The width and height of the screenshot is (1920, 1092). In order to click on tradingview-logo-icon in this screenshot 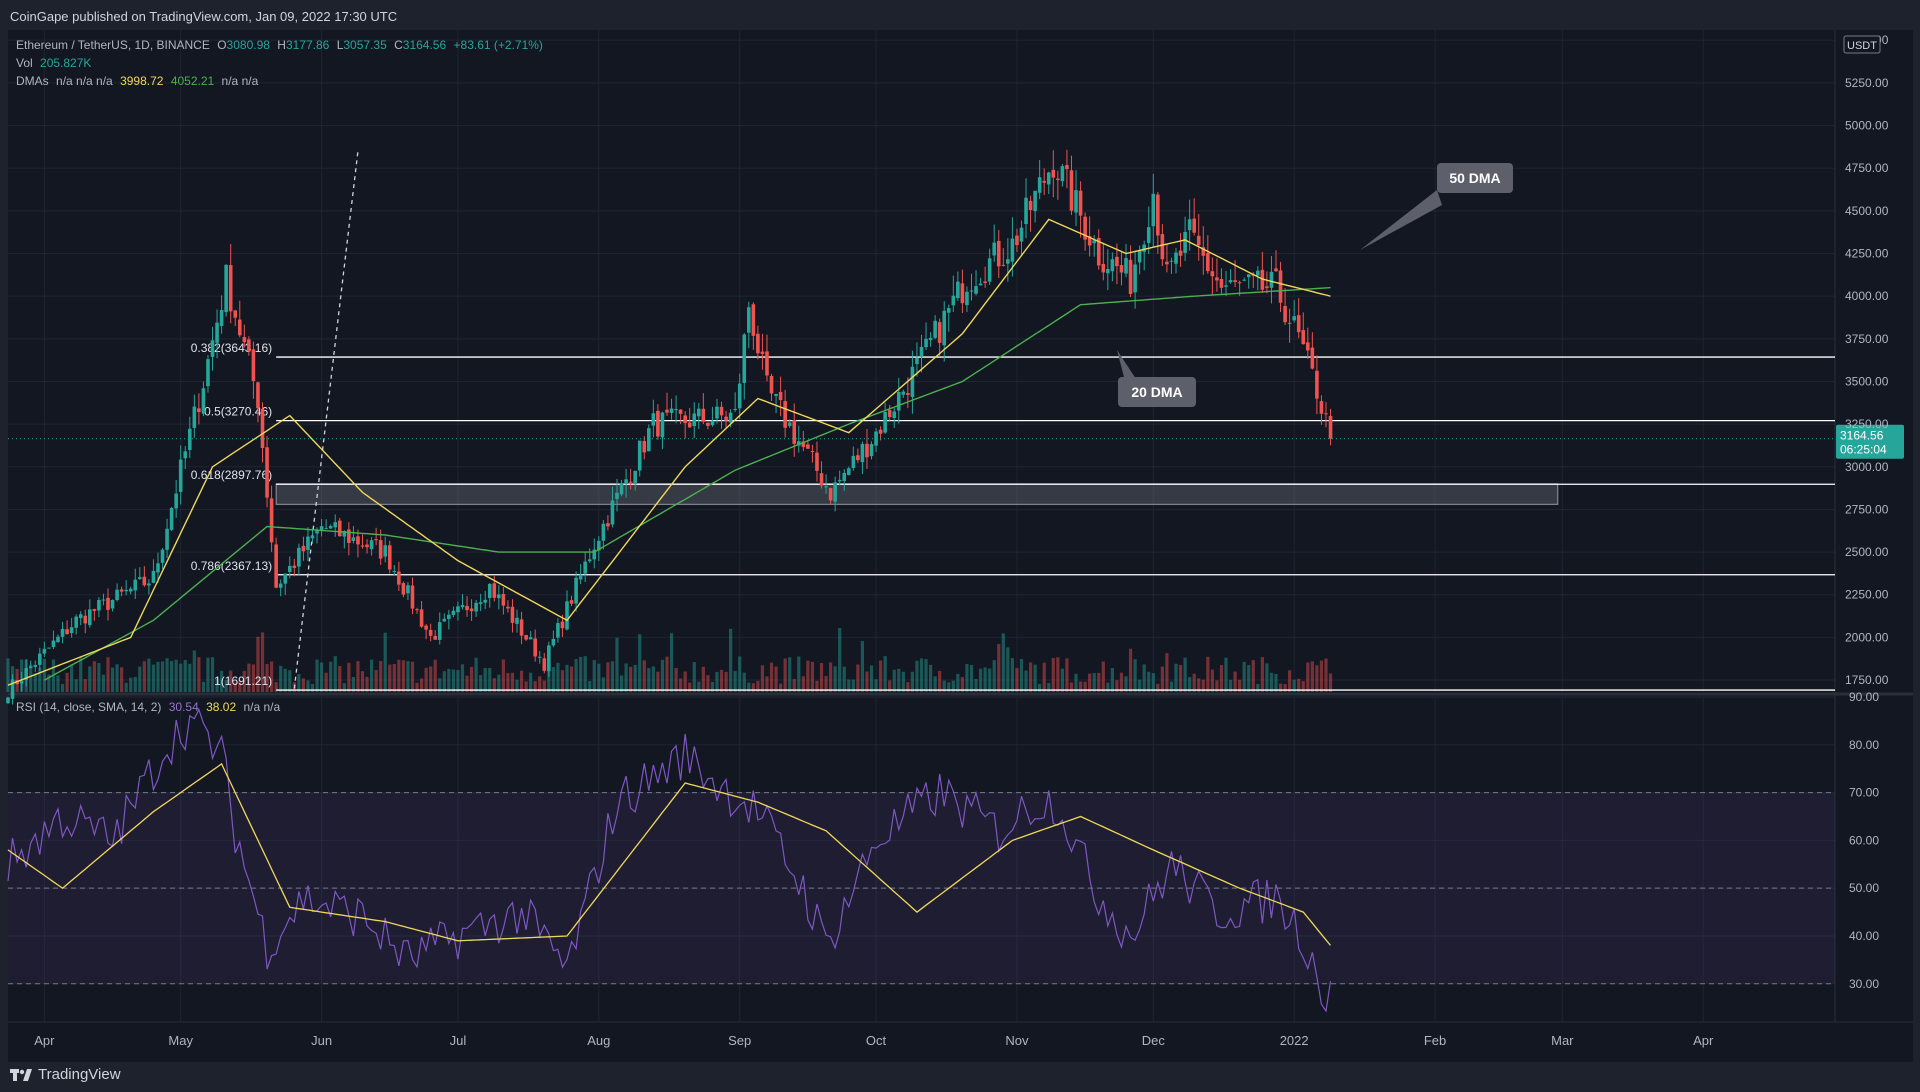, I will do `click(21, 1074)`.